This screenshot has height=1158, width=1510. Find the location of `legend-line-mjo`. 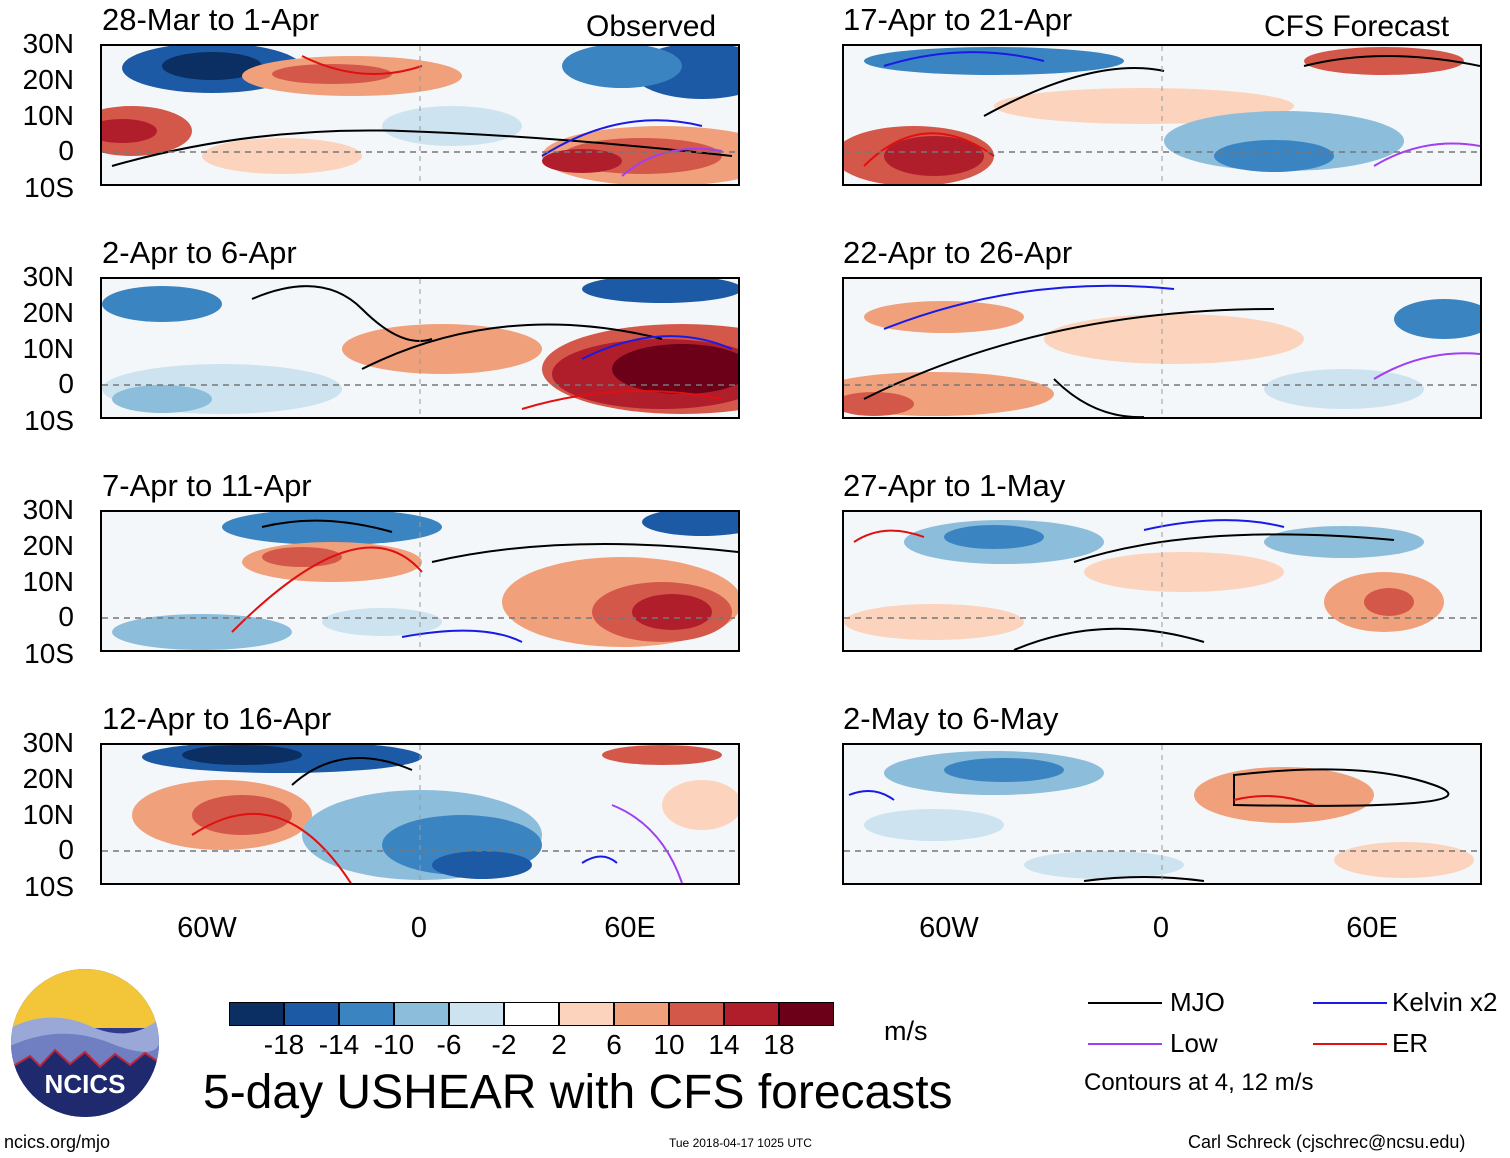

legend-line-mjo is located at coordinates (1125, 1003).